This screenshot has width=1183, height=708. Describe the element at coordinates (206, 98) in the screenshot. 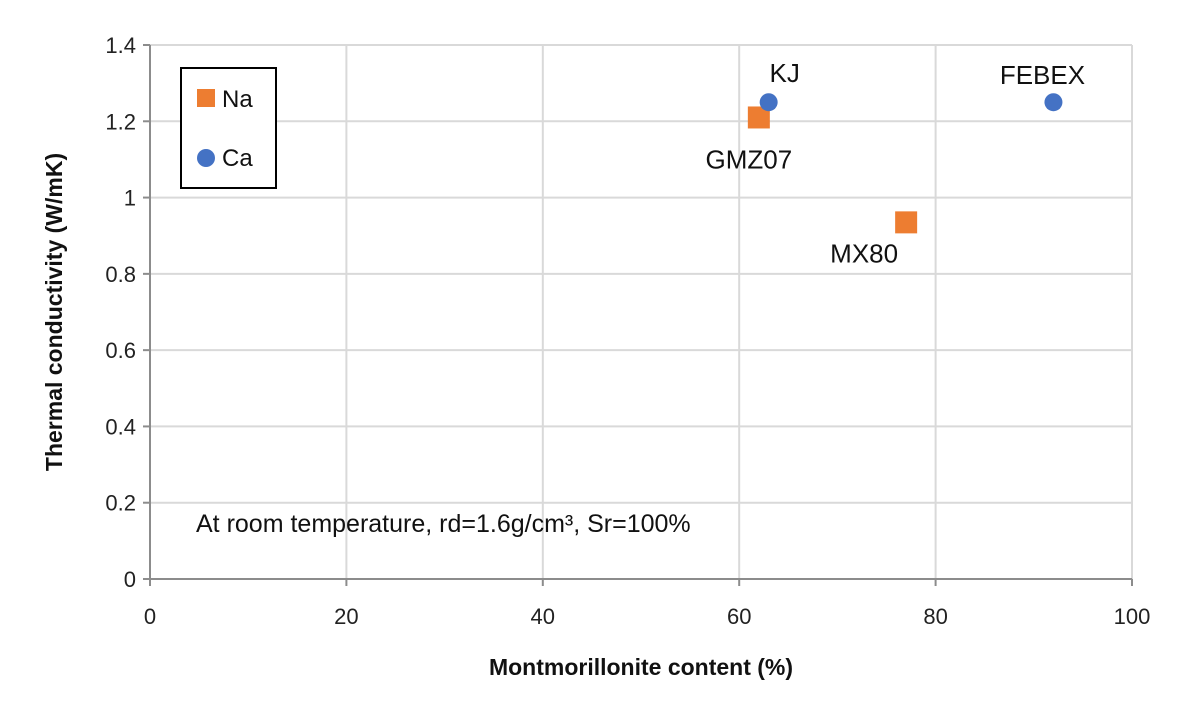

I see `legend-marker-na` at that location.